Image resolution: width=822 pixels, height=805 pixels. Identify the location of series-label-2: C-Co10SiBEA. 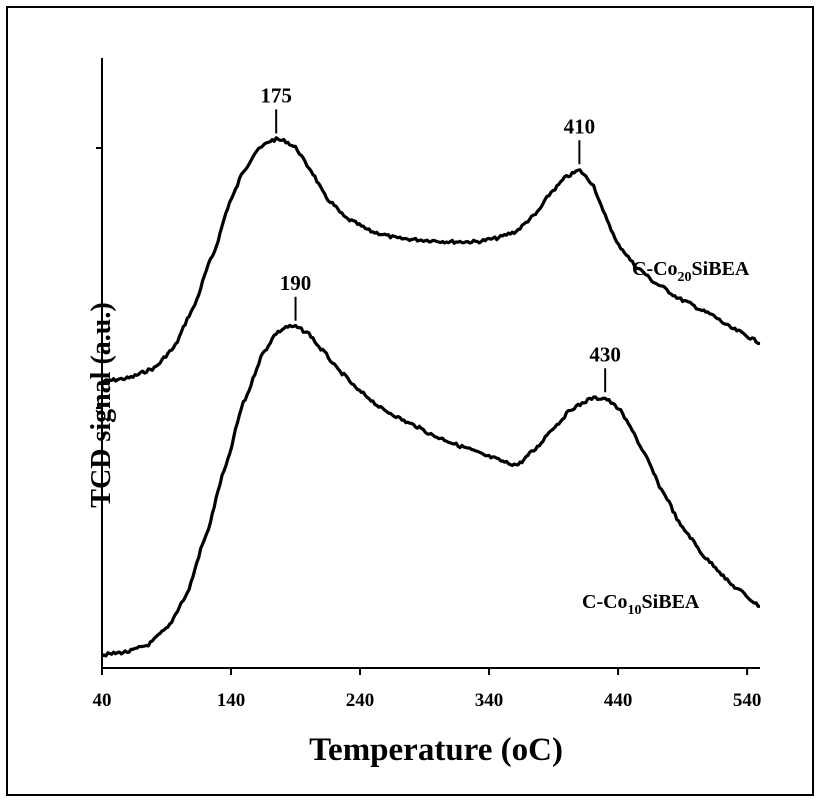
(641, 604).